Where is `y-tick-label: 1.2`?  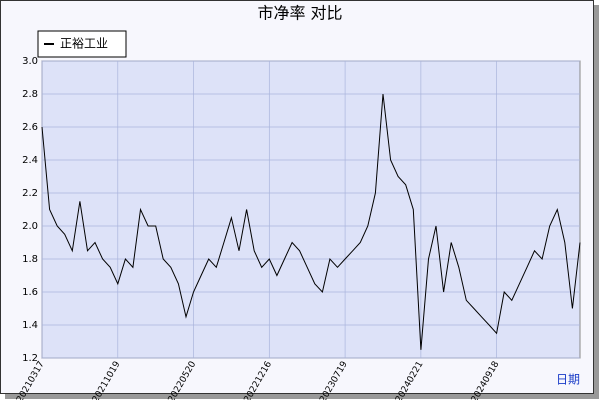 y-tick-label: 1.2 is located at coordinates (30, 358).